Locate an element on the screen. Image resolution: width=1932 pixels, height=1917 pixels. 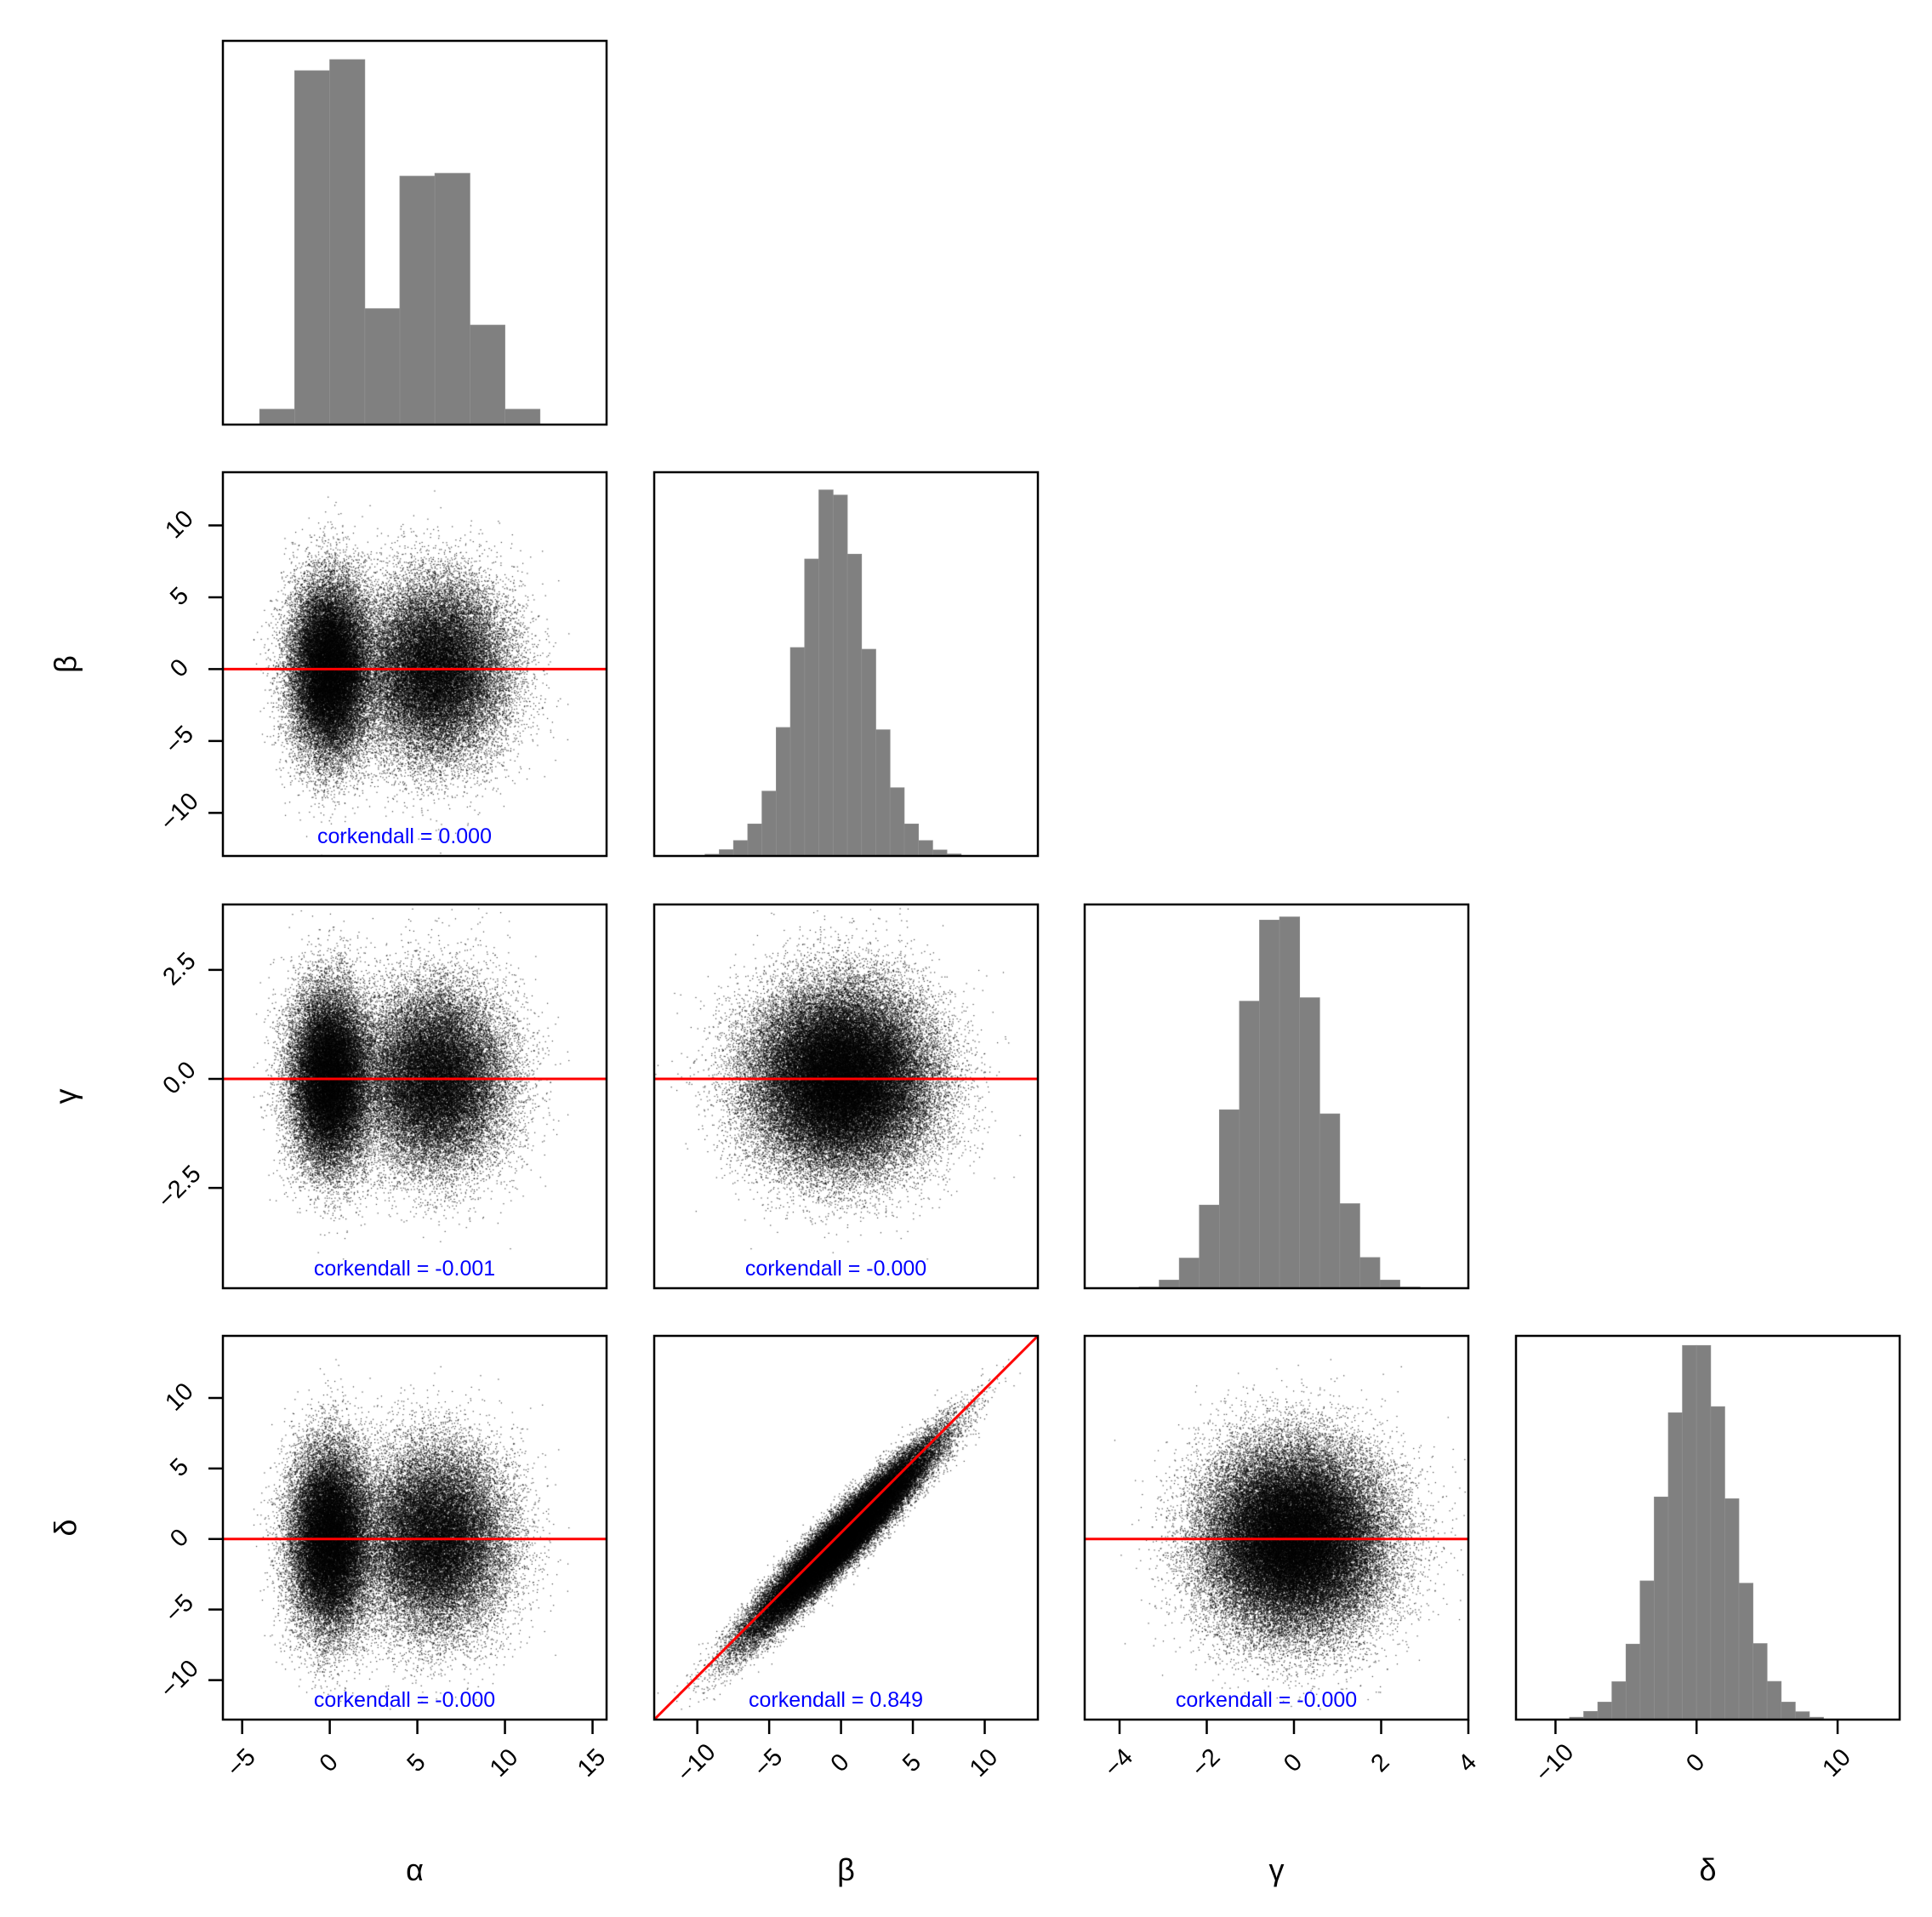
scatter-panel-1-3: corkendall = 0.849 is located at coordinates (846, 1527).